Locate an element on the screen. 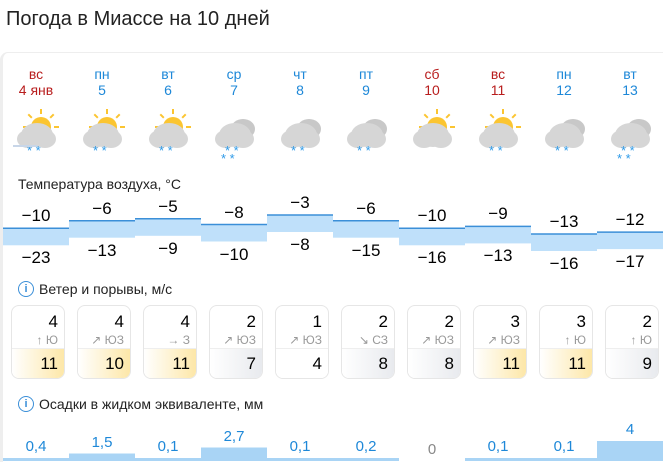 This screenshot has height=462, width=663. wind-card: 3 ↗ ЮЗ 11 is located at coordinates (500, 342).